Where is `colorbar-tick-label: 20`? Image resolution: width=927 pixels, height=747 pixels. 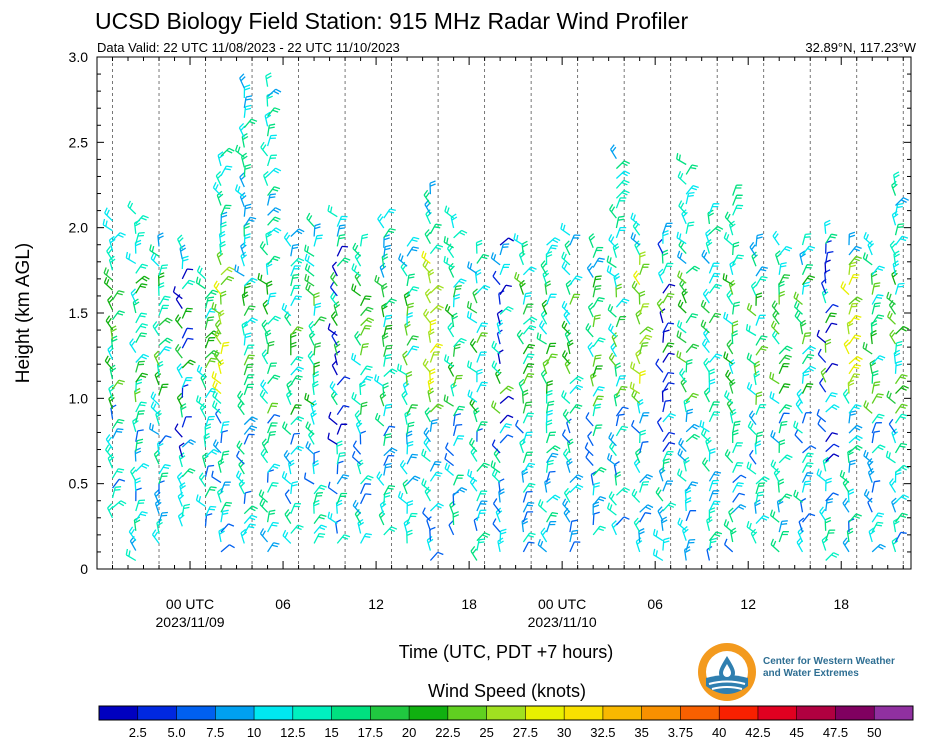
colorbar-tick-label: 20 is located at coordinates (409, 732).